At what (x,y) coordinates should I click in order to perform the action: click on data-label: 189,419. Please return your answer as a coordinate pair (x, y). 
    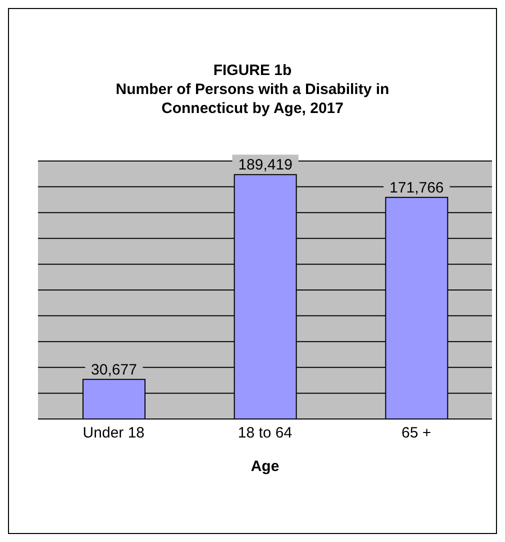
    Looking at the image, I should click on (265, 165).